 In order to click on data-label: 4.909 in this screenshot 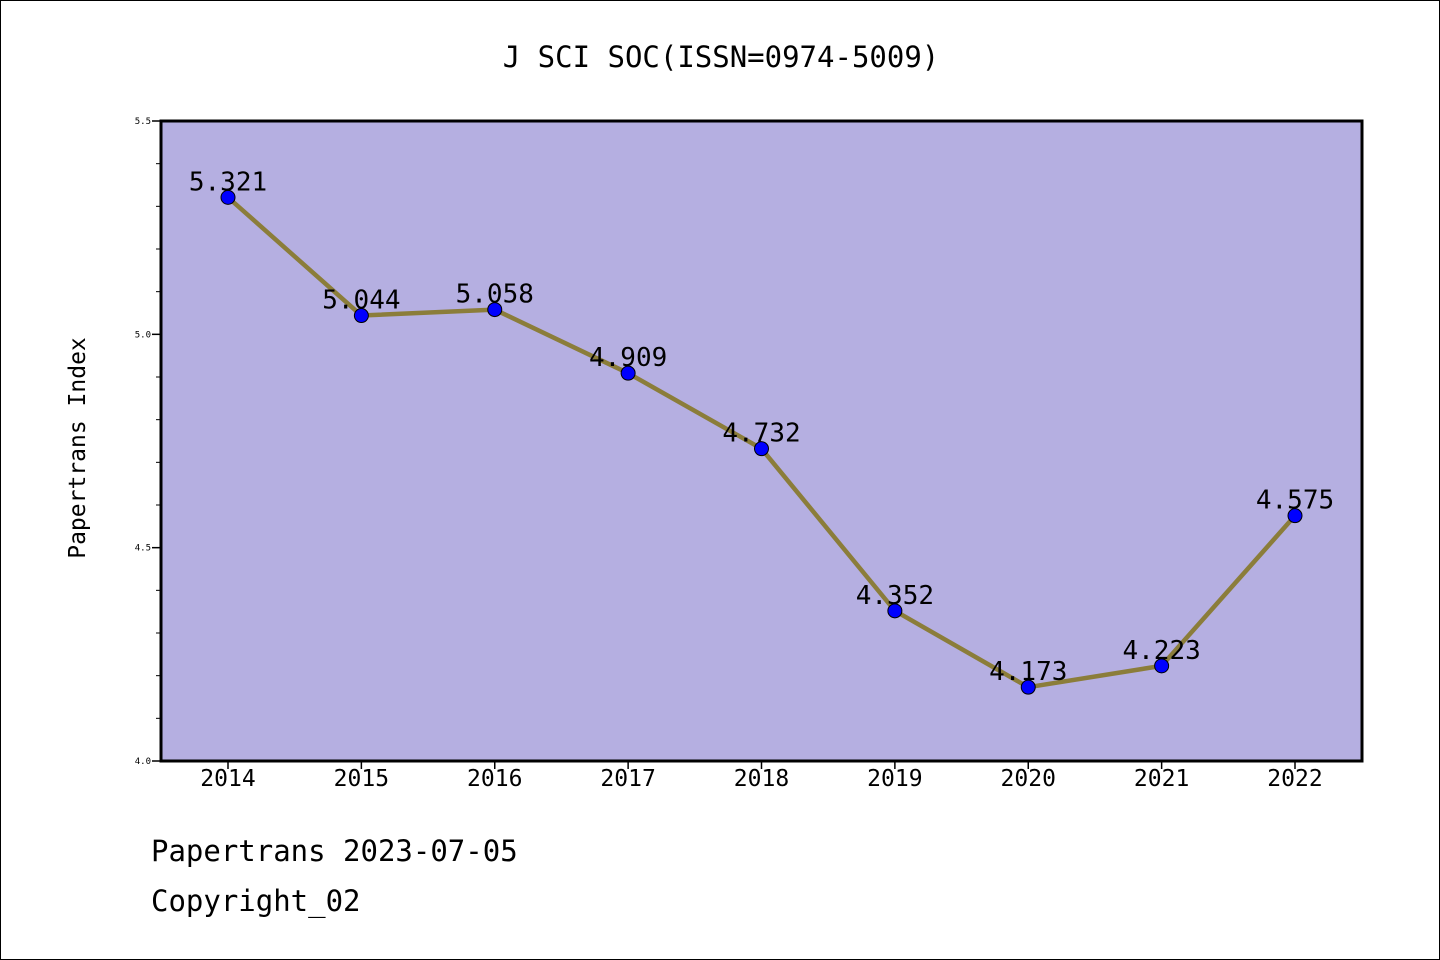, I will do `click(628, 358)`.